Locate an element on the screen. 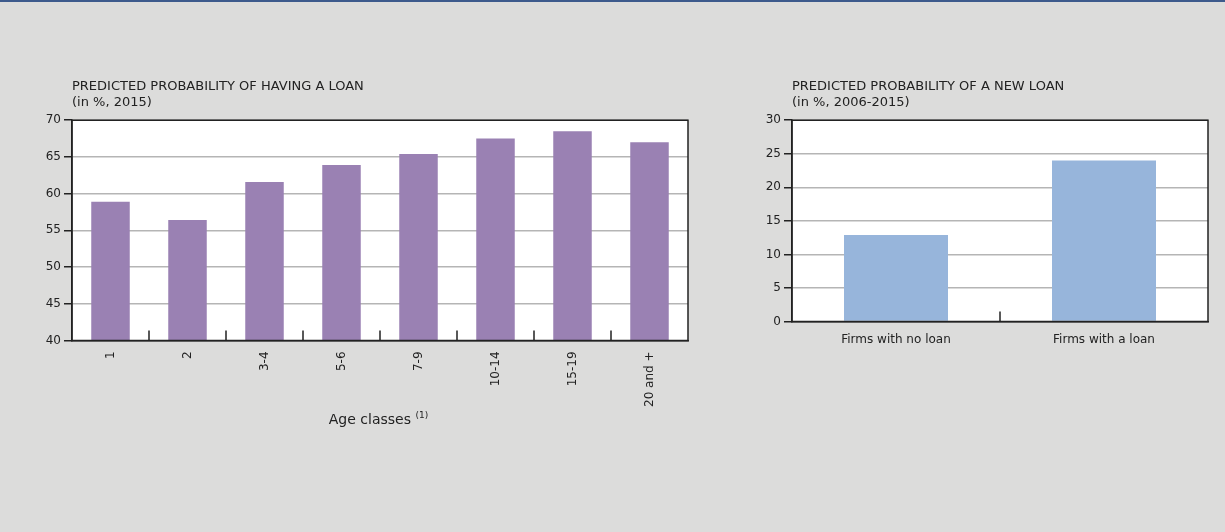 This screenshot has width=1225, height=532. y-tick-label: 55 is located at coordinates (53, 229).